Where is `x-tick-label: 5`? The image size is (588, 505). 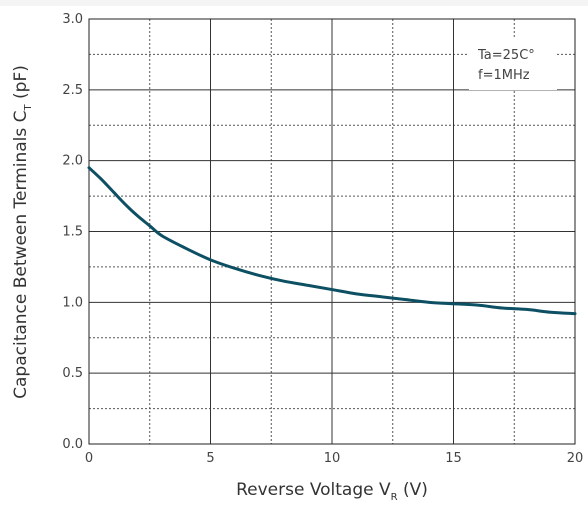 x-tick-label: 5 is located at coordinates (210, 458).